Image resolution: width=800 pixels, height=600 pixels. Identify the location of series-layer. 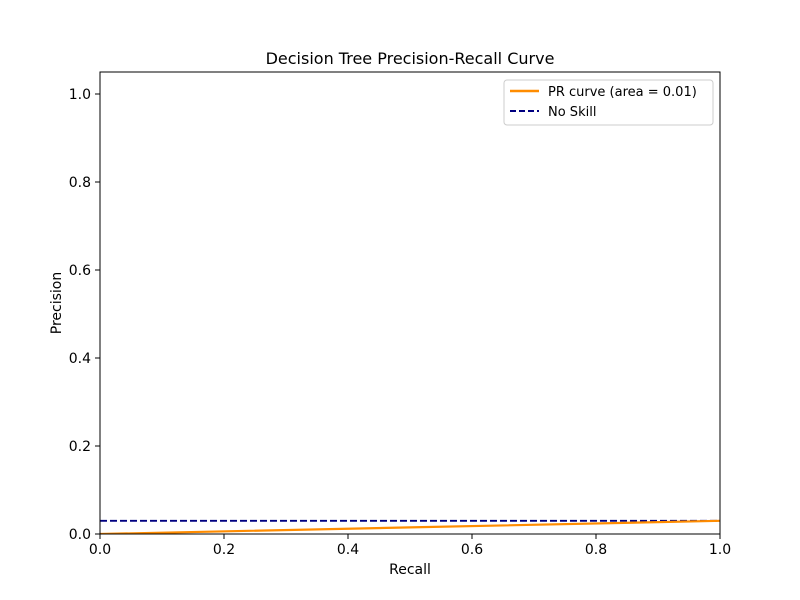
(410, 526).